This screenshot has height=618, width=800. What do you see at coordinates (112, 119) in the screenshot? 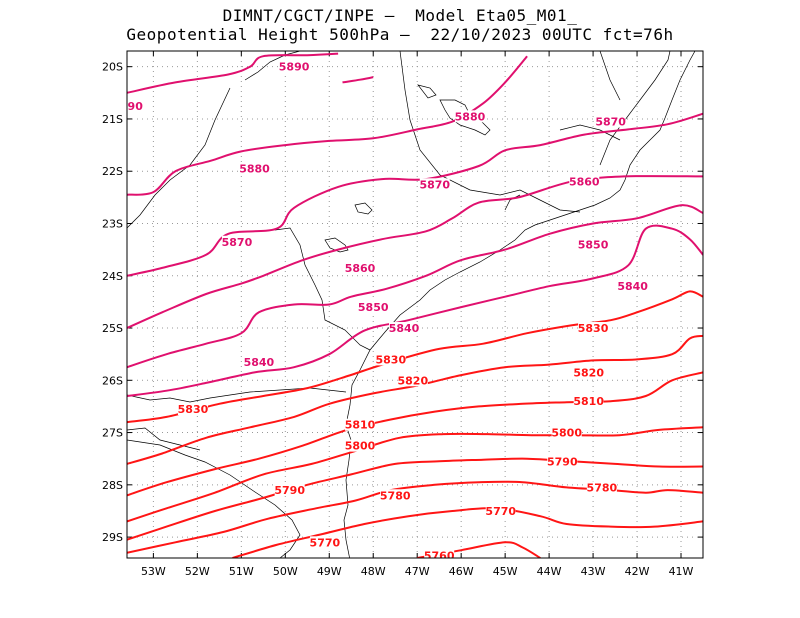
I see `lat-tick-label: 21S` at bounding box center [112, 119].